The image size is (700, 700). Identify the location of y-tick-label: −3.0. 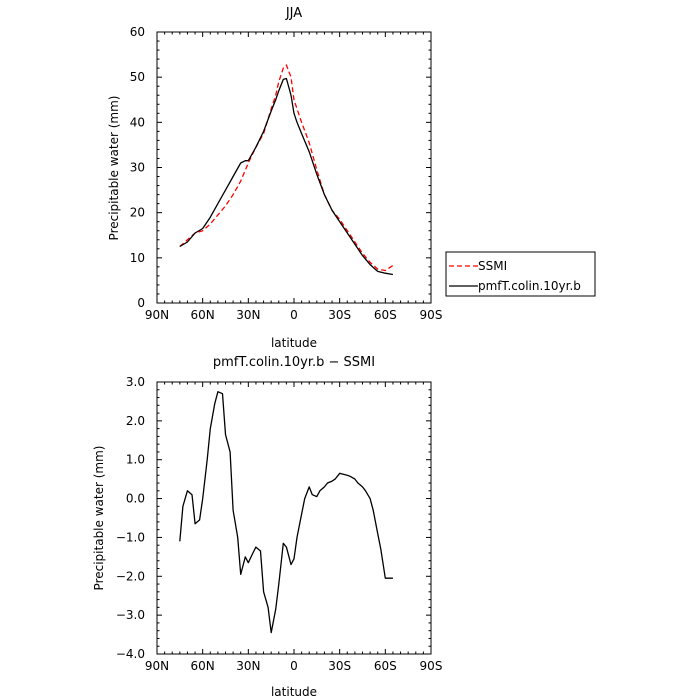
(130, 615).